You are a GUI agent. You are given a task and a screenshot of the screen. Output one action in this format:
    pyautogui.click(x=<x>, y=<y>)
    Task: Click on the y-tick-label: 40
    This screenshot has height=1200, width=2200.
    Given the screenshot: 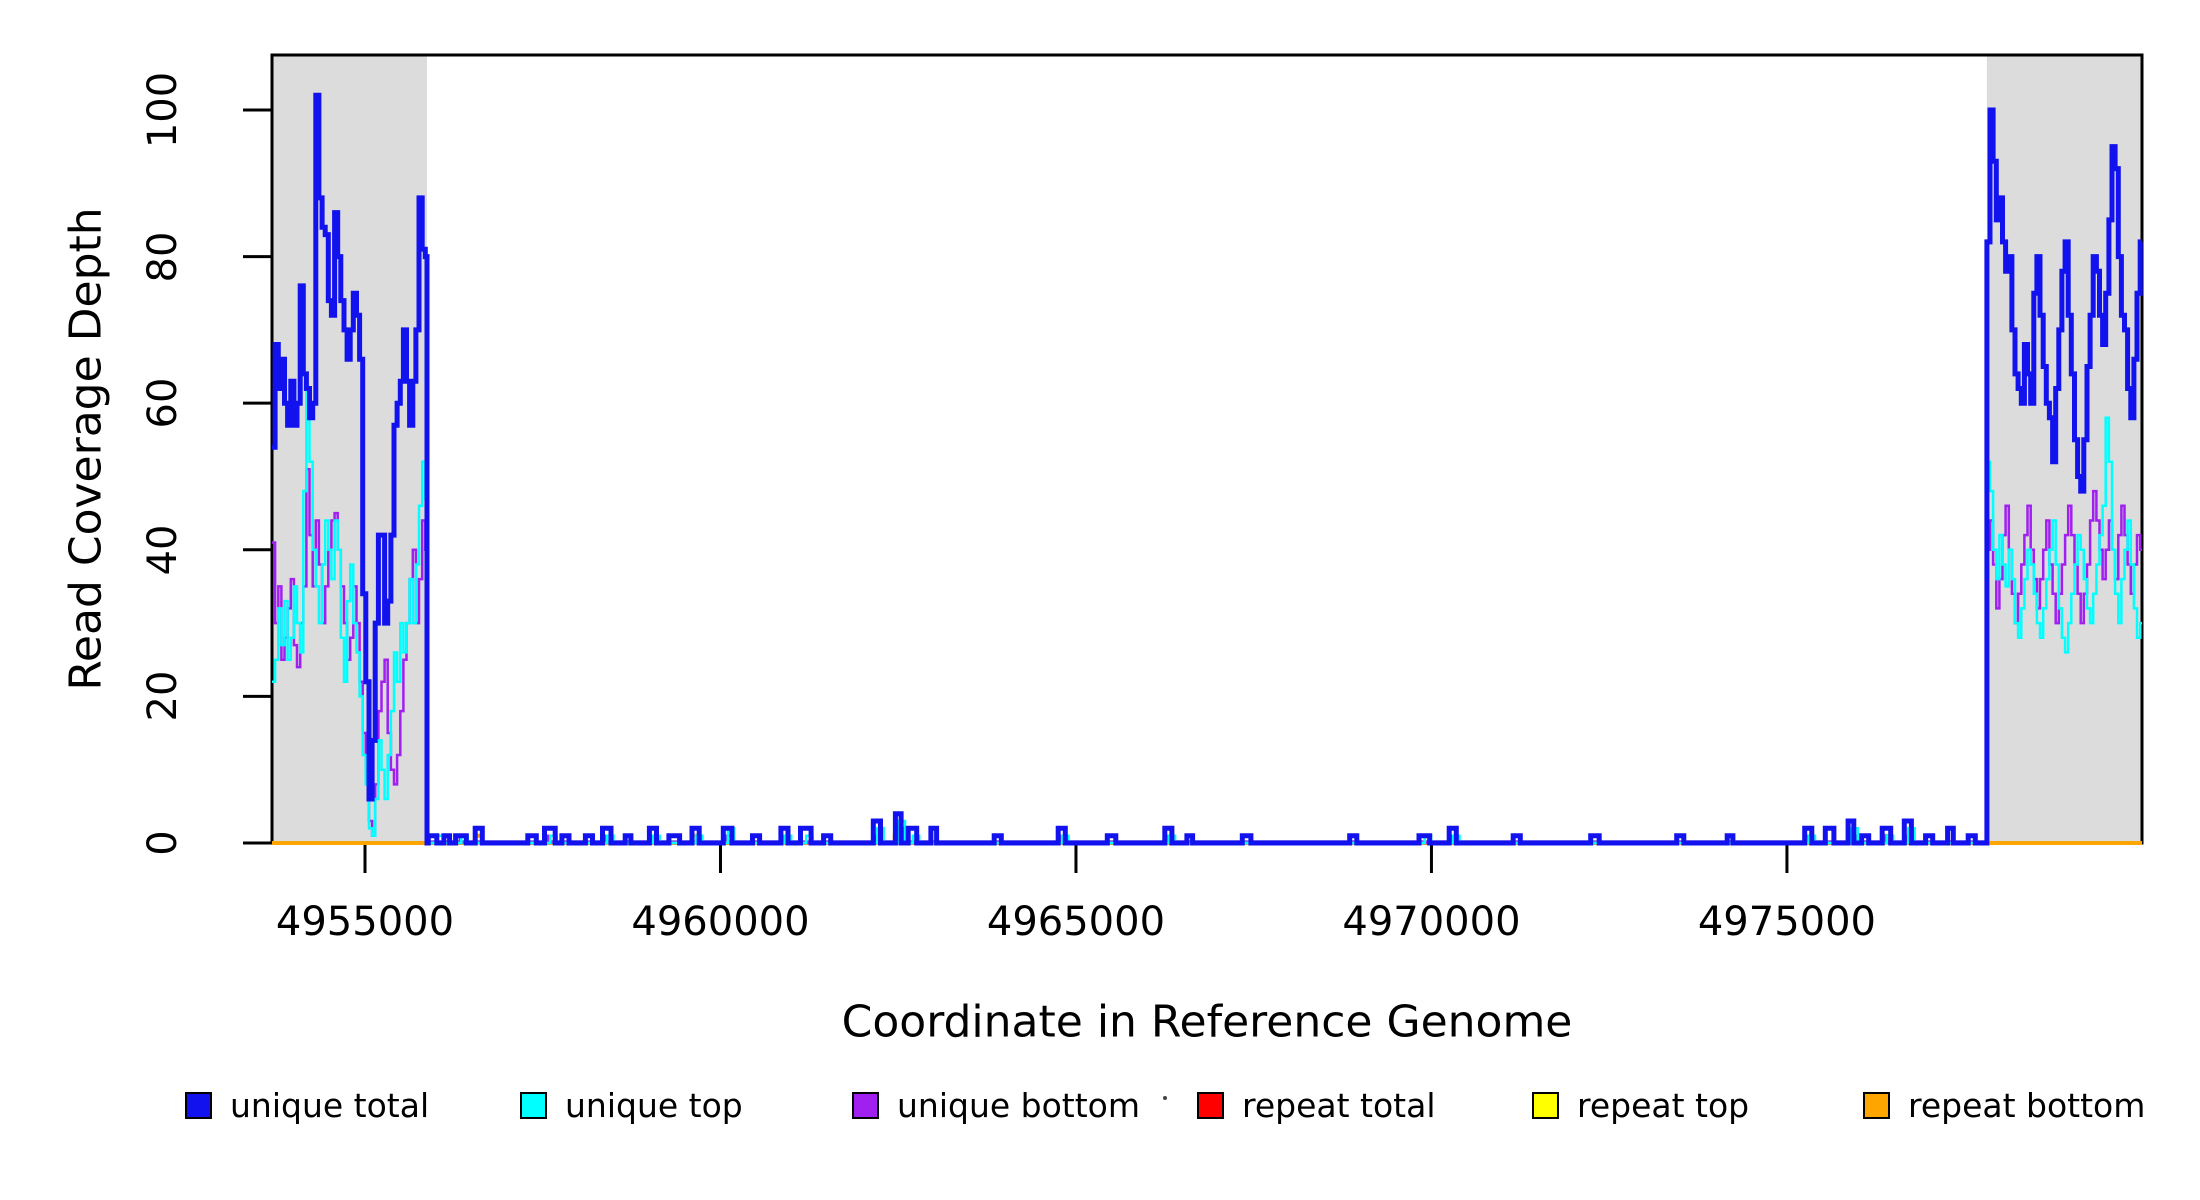 What is the action you would take?
    pyautogui.click(x=163, y=550)
    